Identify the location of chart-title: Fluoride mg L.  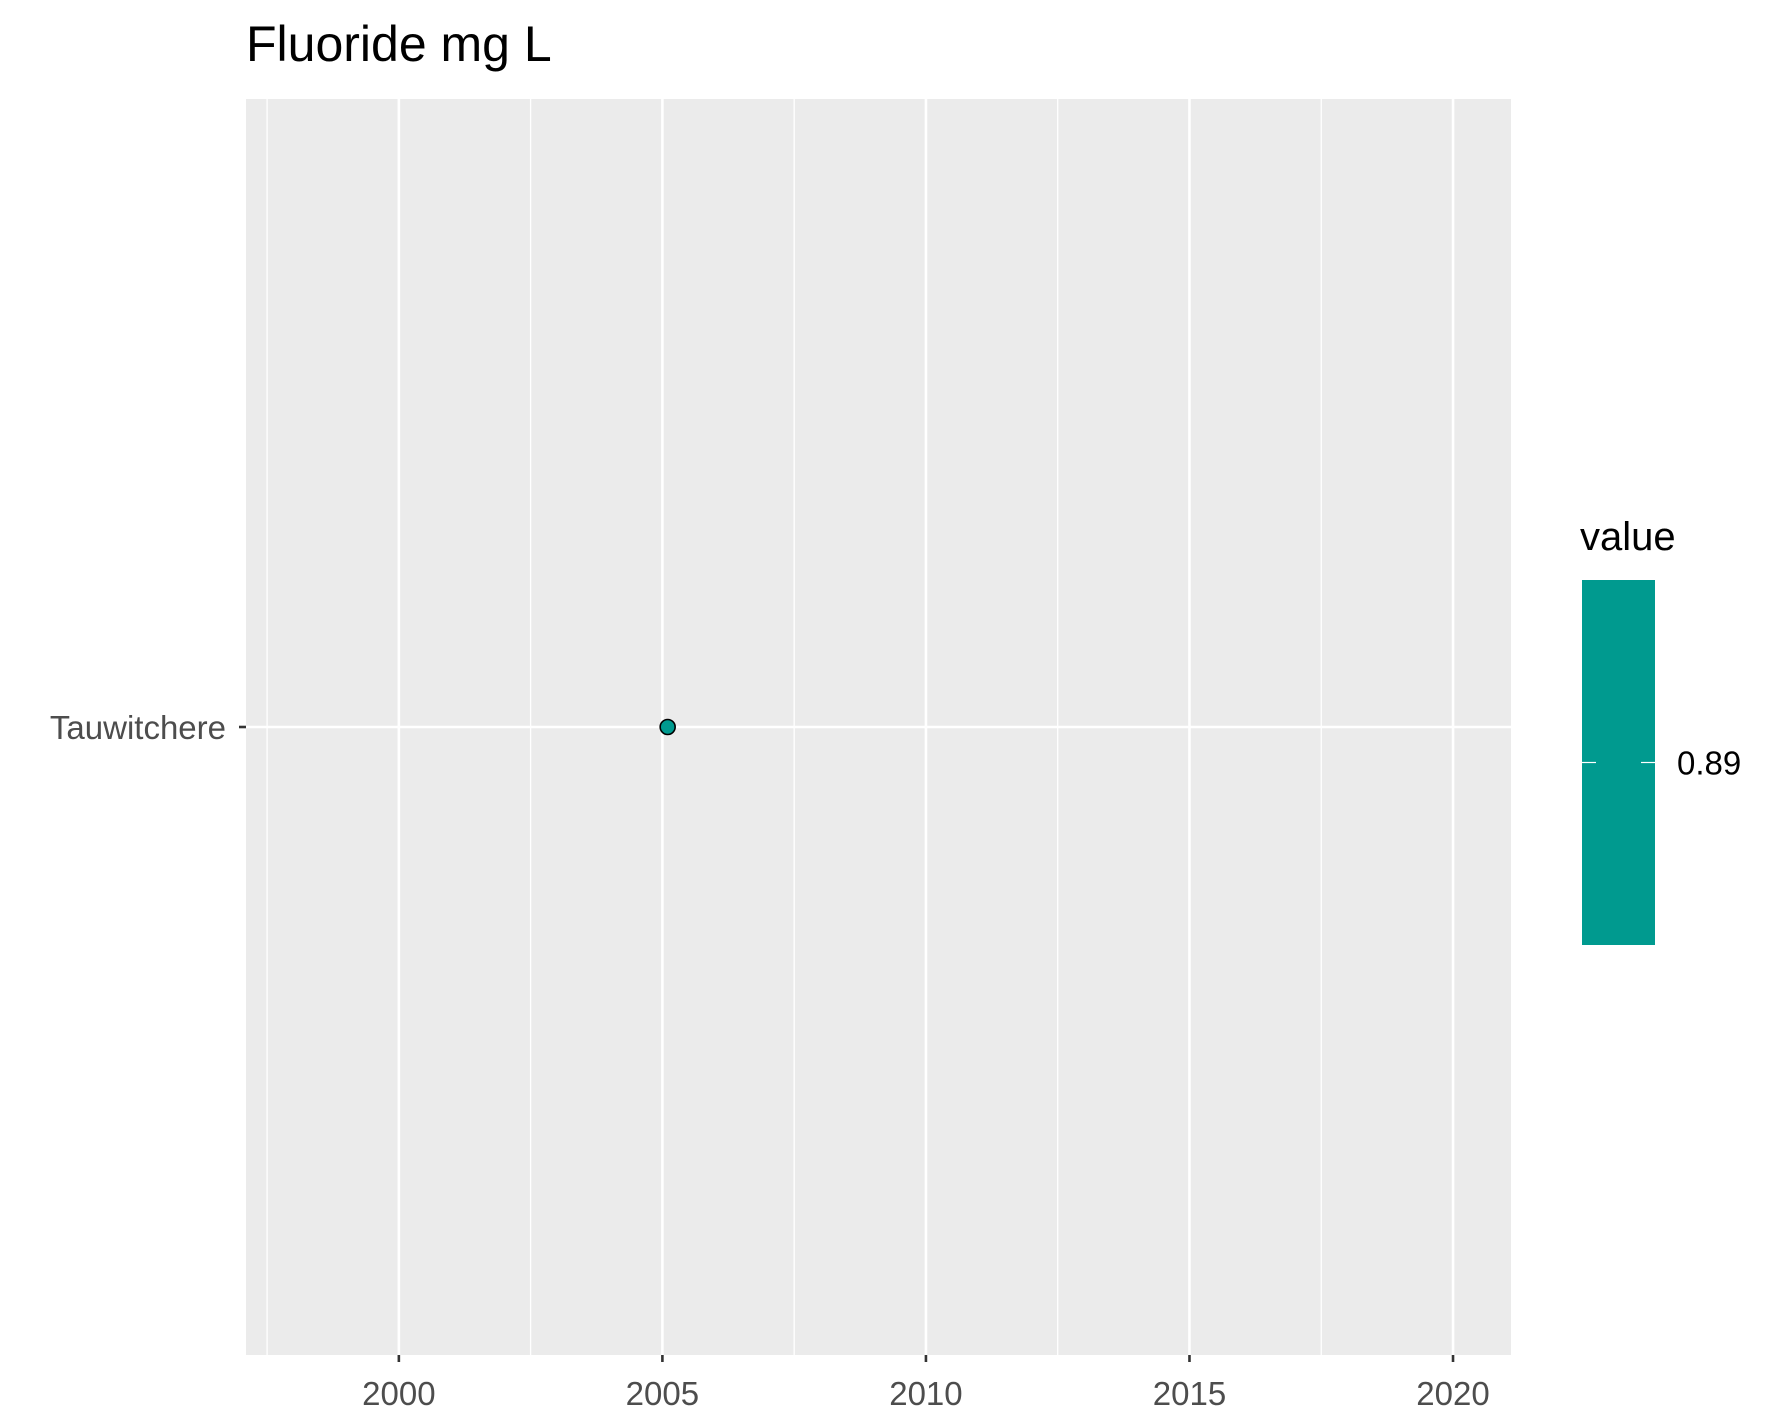
(399, 44).